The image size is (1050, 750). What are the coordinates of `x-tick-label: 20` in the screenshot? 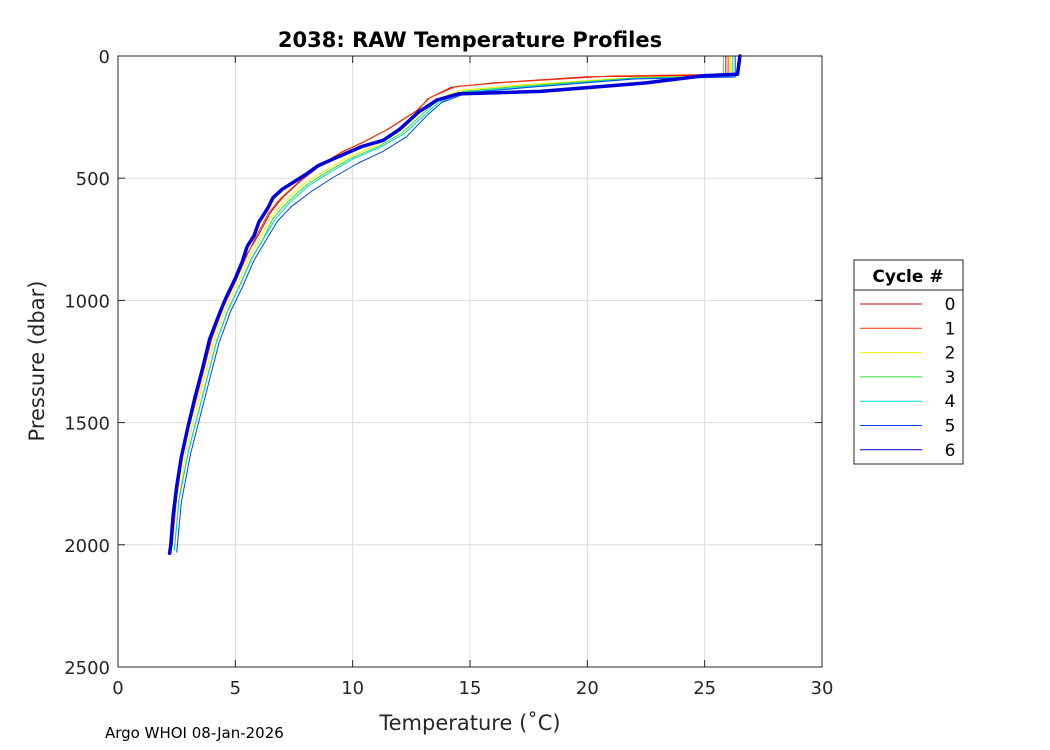 It's located at (587, 688).